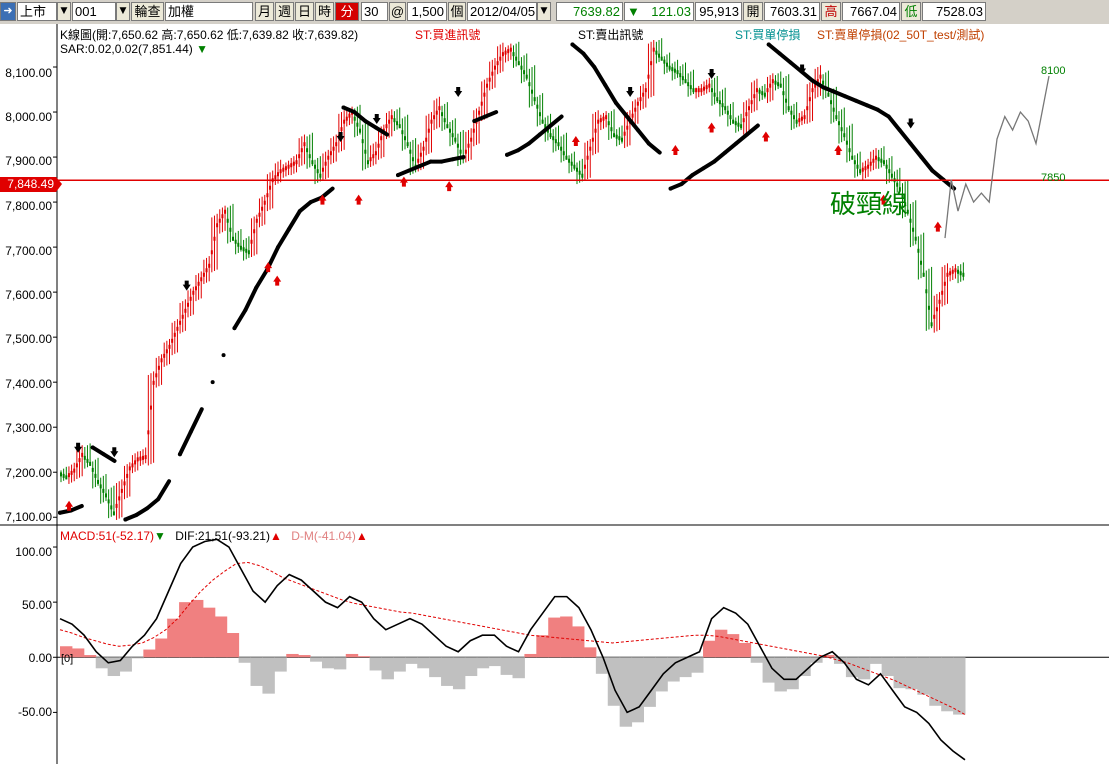  Describe the element at coordinates (374, 11) in the screenshot. I see `interval-input: 30` at that location.